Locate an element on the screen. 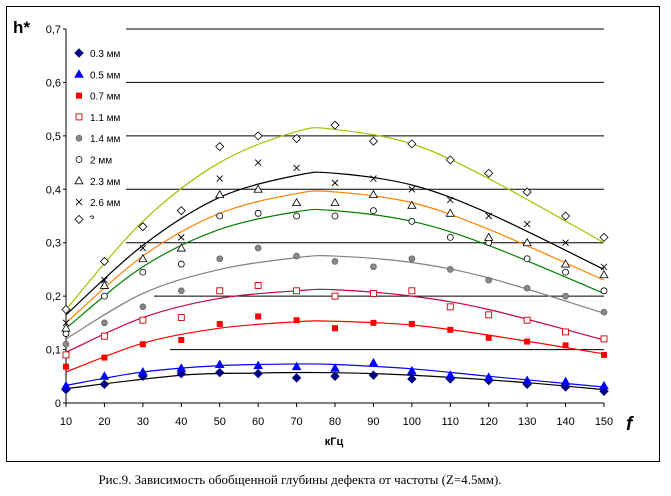  x-tick-label: 100 is located at coordinates (412, 422).